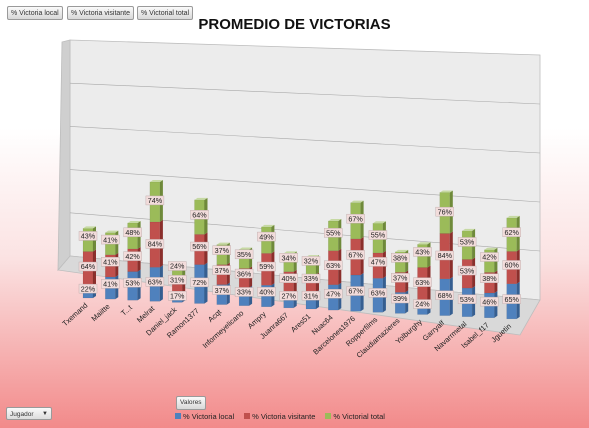 The height and width of the screenshot is (428, 589). Describe the element at coordinates (29, 413) in the screenshot. I see `jugador-dropdown: Jugador ▼` at that location.